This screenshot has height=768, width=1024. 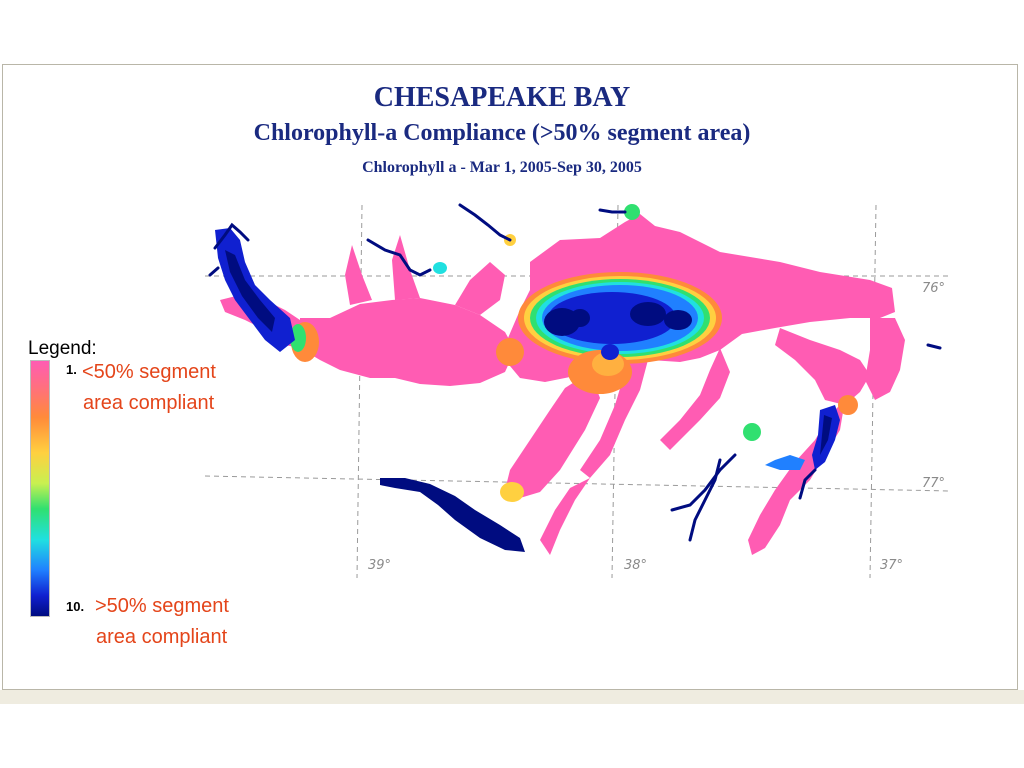 I want to click on legend-low-label-line2: area compliant, so click(x=149, y=403).